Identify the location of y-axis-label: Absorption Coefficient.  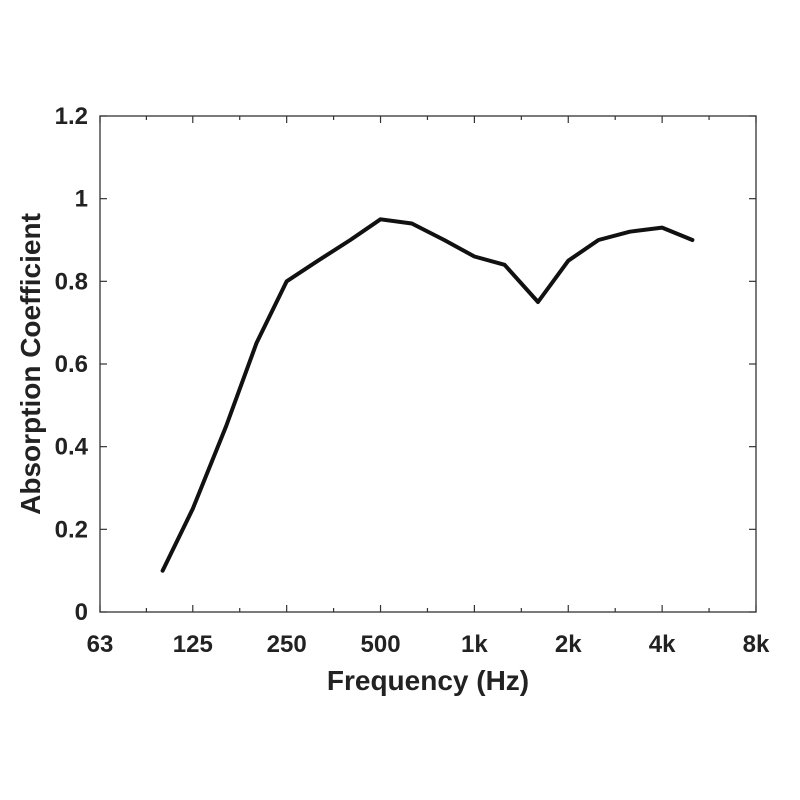
(30, 364).